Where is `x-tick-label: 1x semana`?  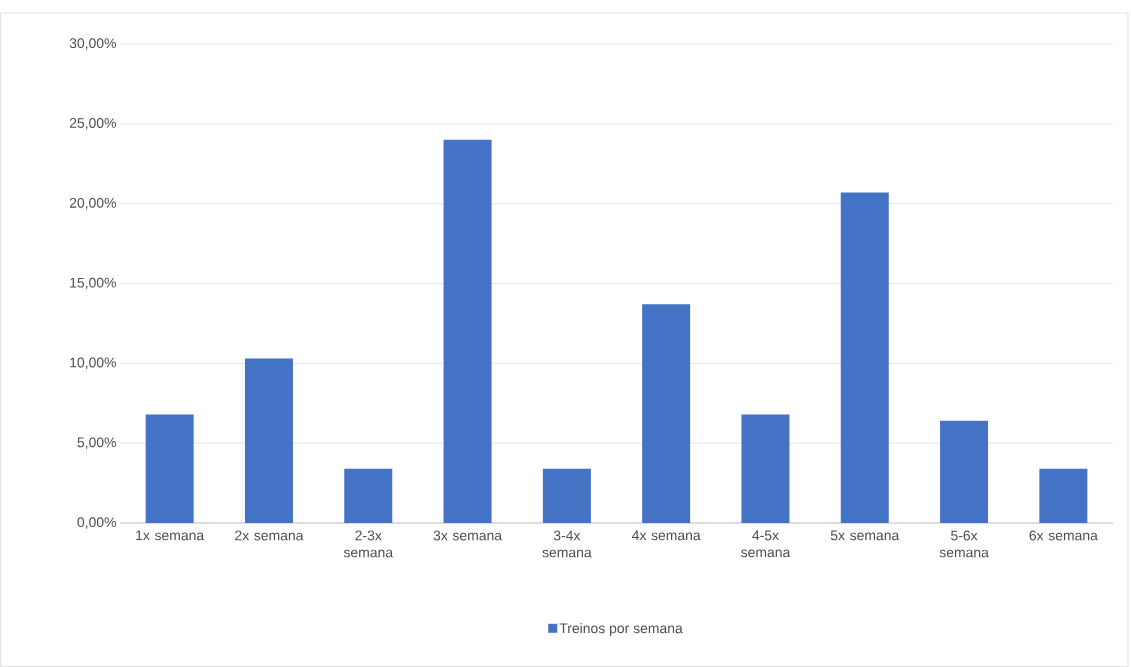 x-tick-label: 1x semana is located at coordinates (170, 535).